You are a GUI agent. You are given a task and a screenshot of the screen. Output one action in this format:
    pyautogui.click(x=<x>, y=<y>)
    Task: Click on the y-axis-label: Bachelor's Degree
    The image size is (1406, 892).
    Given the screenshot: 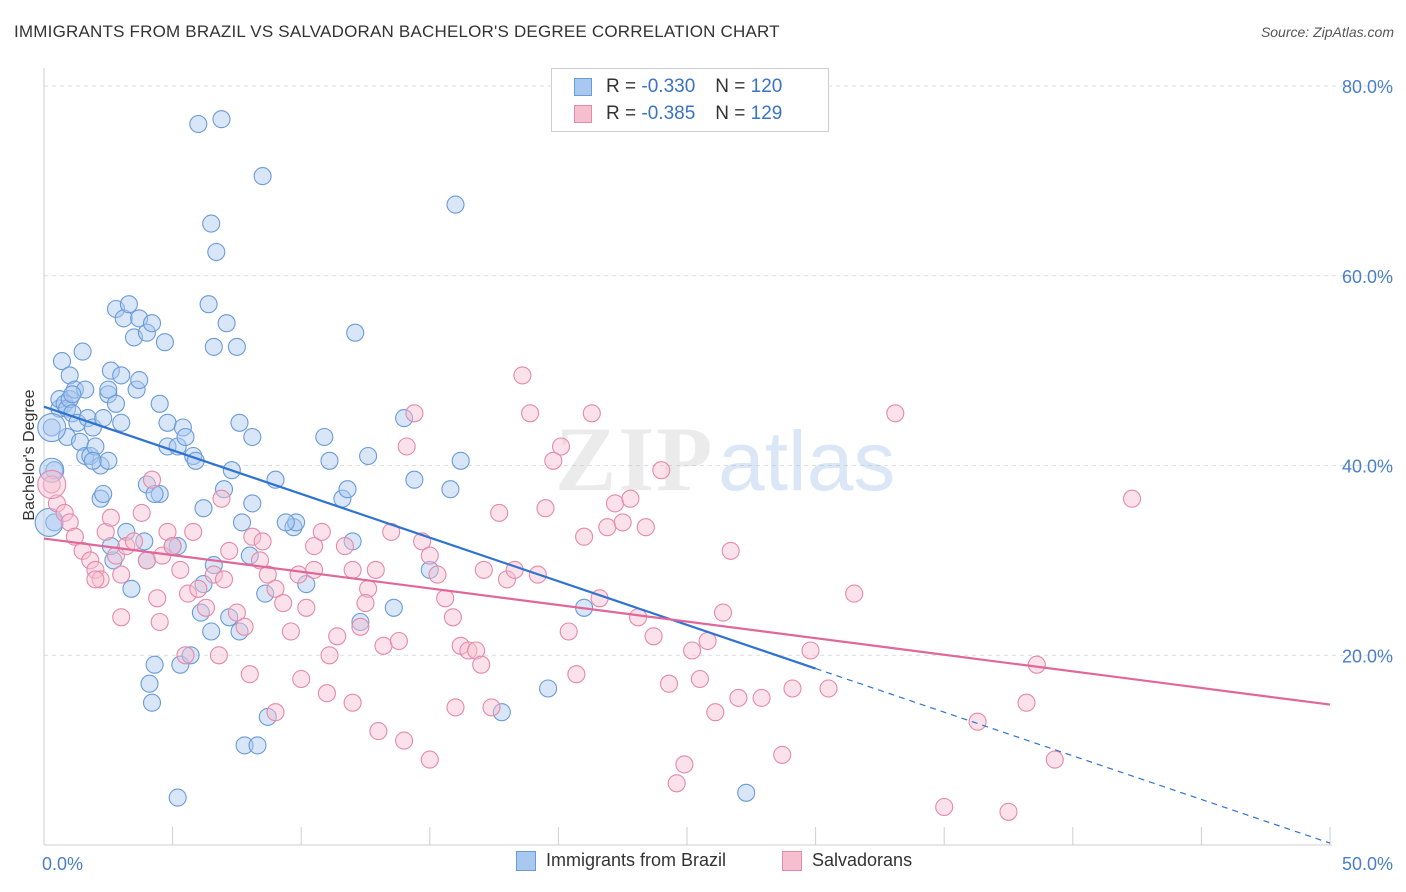 What is the action you would take?
    pyautogui.click(x=29, y=454)
    